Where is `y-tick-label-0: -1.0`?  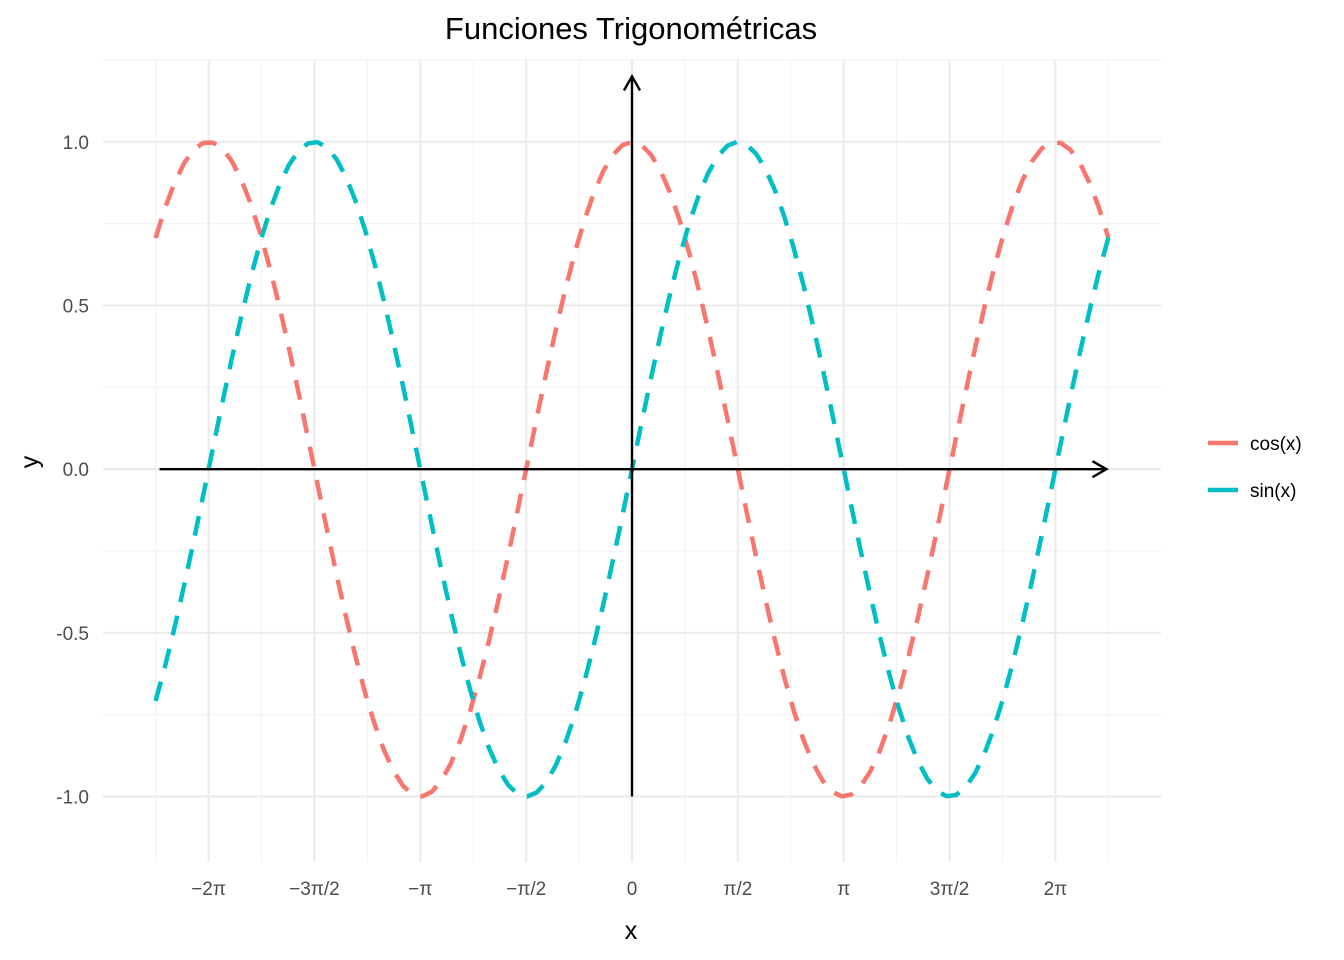 y-tick-label-0: -1.0 is located at coordinates (72, 798).